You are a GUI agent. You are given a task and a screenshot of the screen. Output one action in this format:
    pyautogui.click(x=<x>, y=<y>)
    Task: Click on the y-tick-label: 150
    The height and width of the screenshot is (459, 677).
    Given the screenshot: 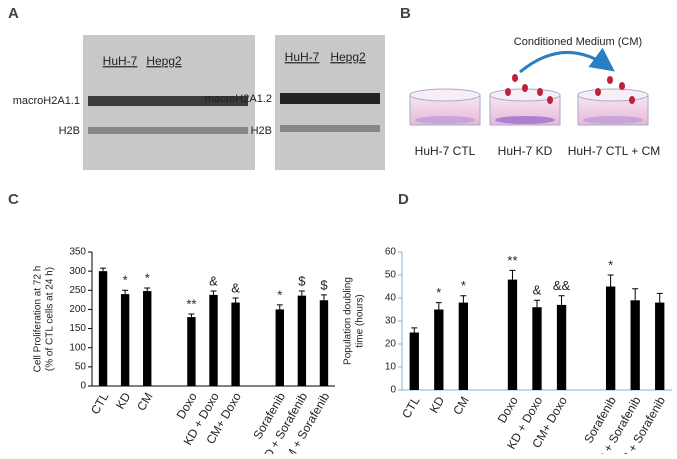 What is the action you would take?
    pyautogui.click(x=77, y=328)
    